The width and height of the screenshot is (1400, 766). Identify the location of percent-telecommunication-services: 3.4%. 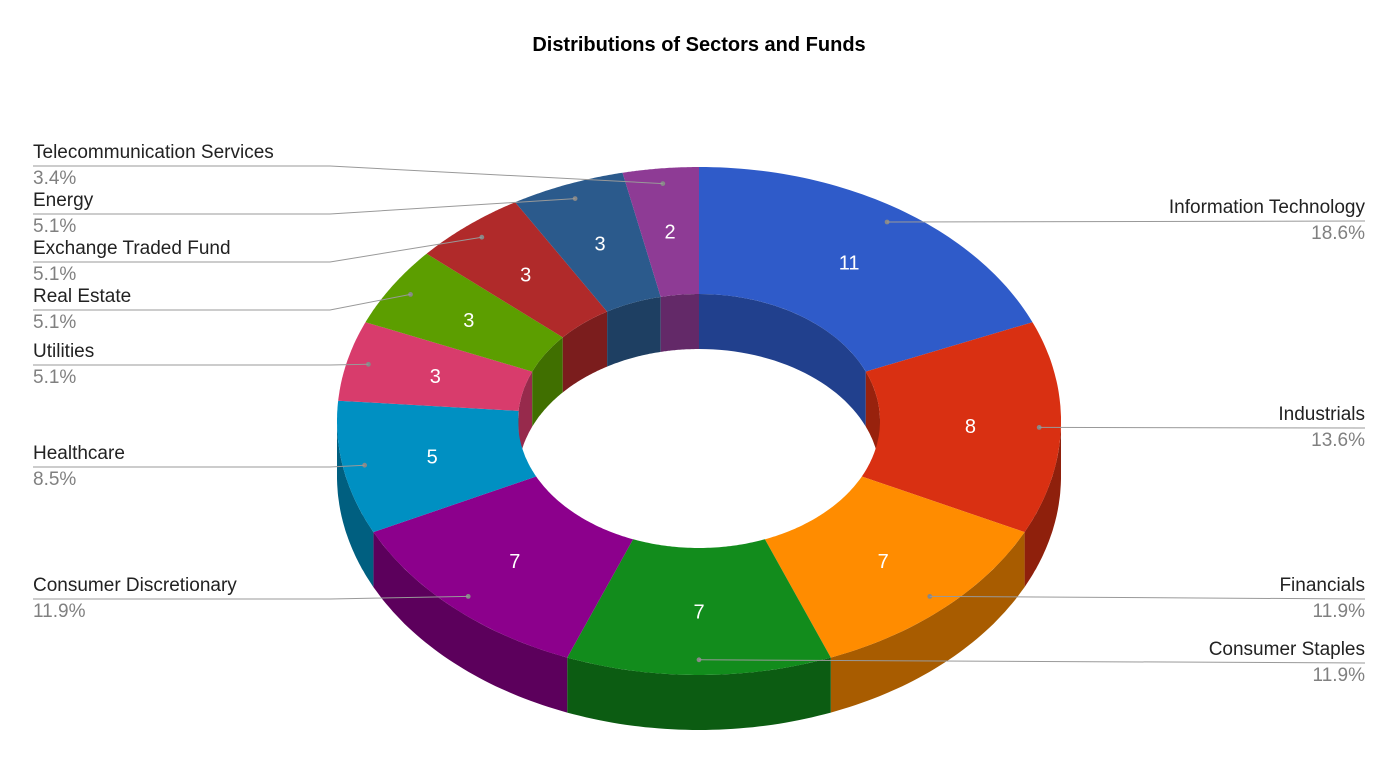
(54, 178).